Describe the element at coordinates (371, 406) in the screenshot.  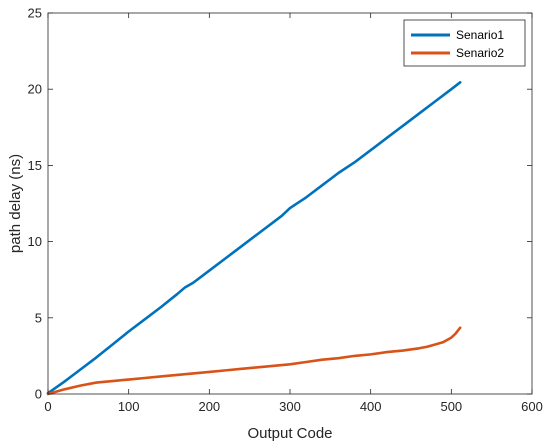
I see `x-tick-label: 400` at that location.